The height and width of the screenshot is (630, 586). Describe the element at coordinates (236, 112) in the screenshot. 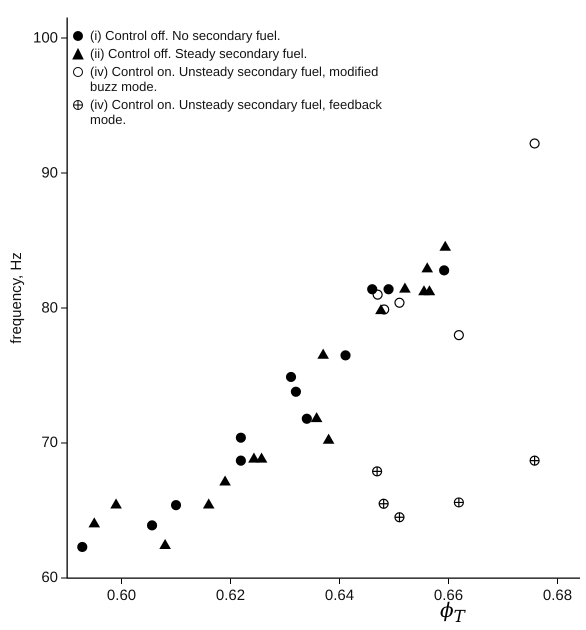

I see `legend-label: (iv) Control on. Unsteady secondary fuel, feedback mode.` at that location.